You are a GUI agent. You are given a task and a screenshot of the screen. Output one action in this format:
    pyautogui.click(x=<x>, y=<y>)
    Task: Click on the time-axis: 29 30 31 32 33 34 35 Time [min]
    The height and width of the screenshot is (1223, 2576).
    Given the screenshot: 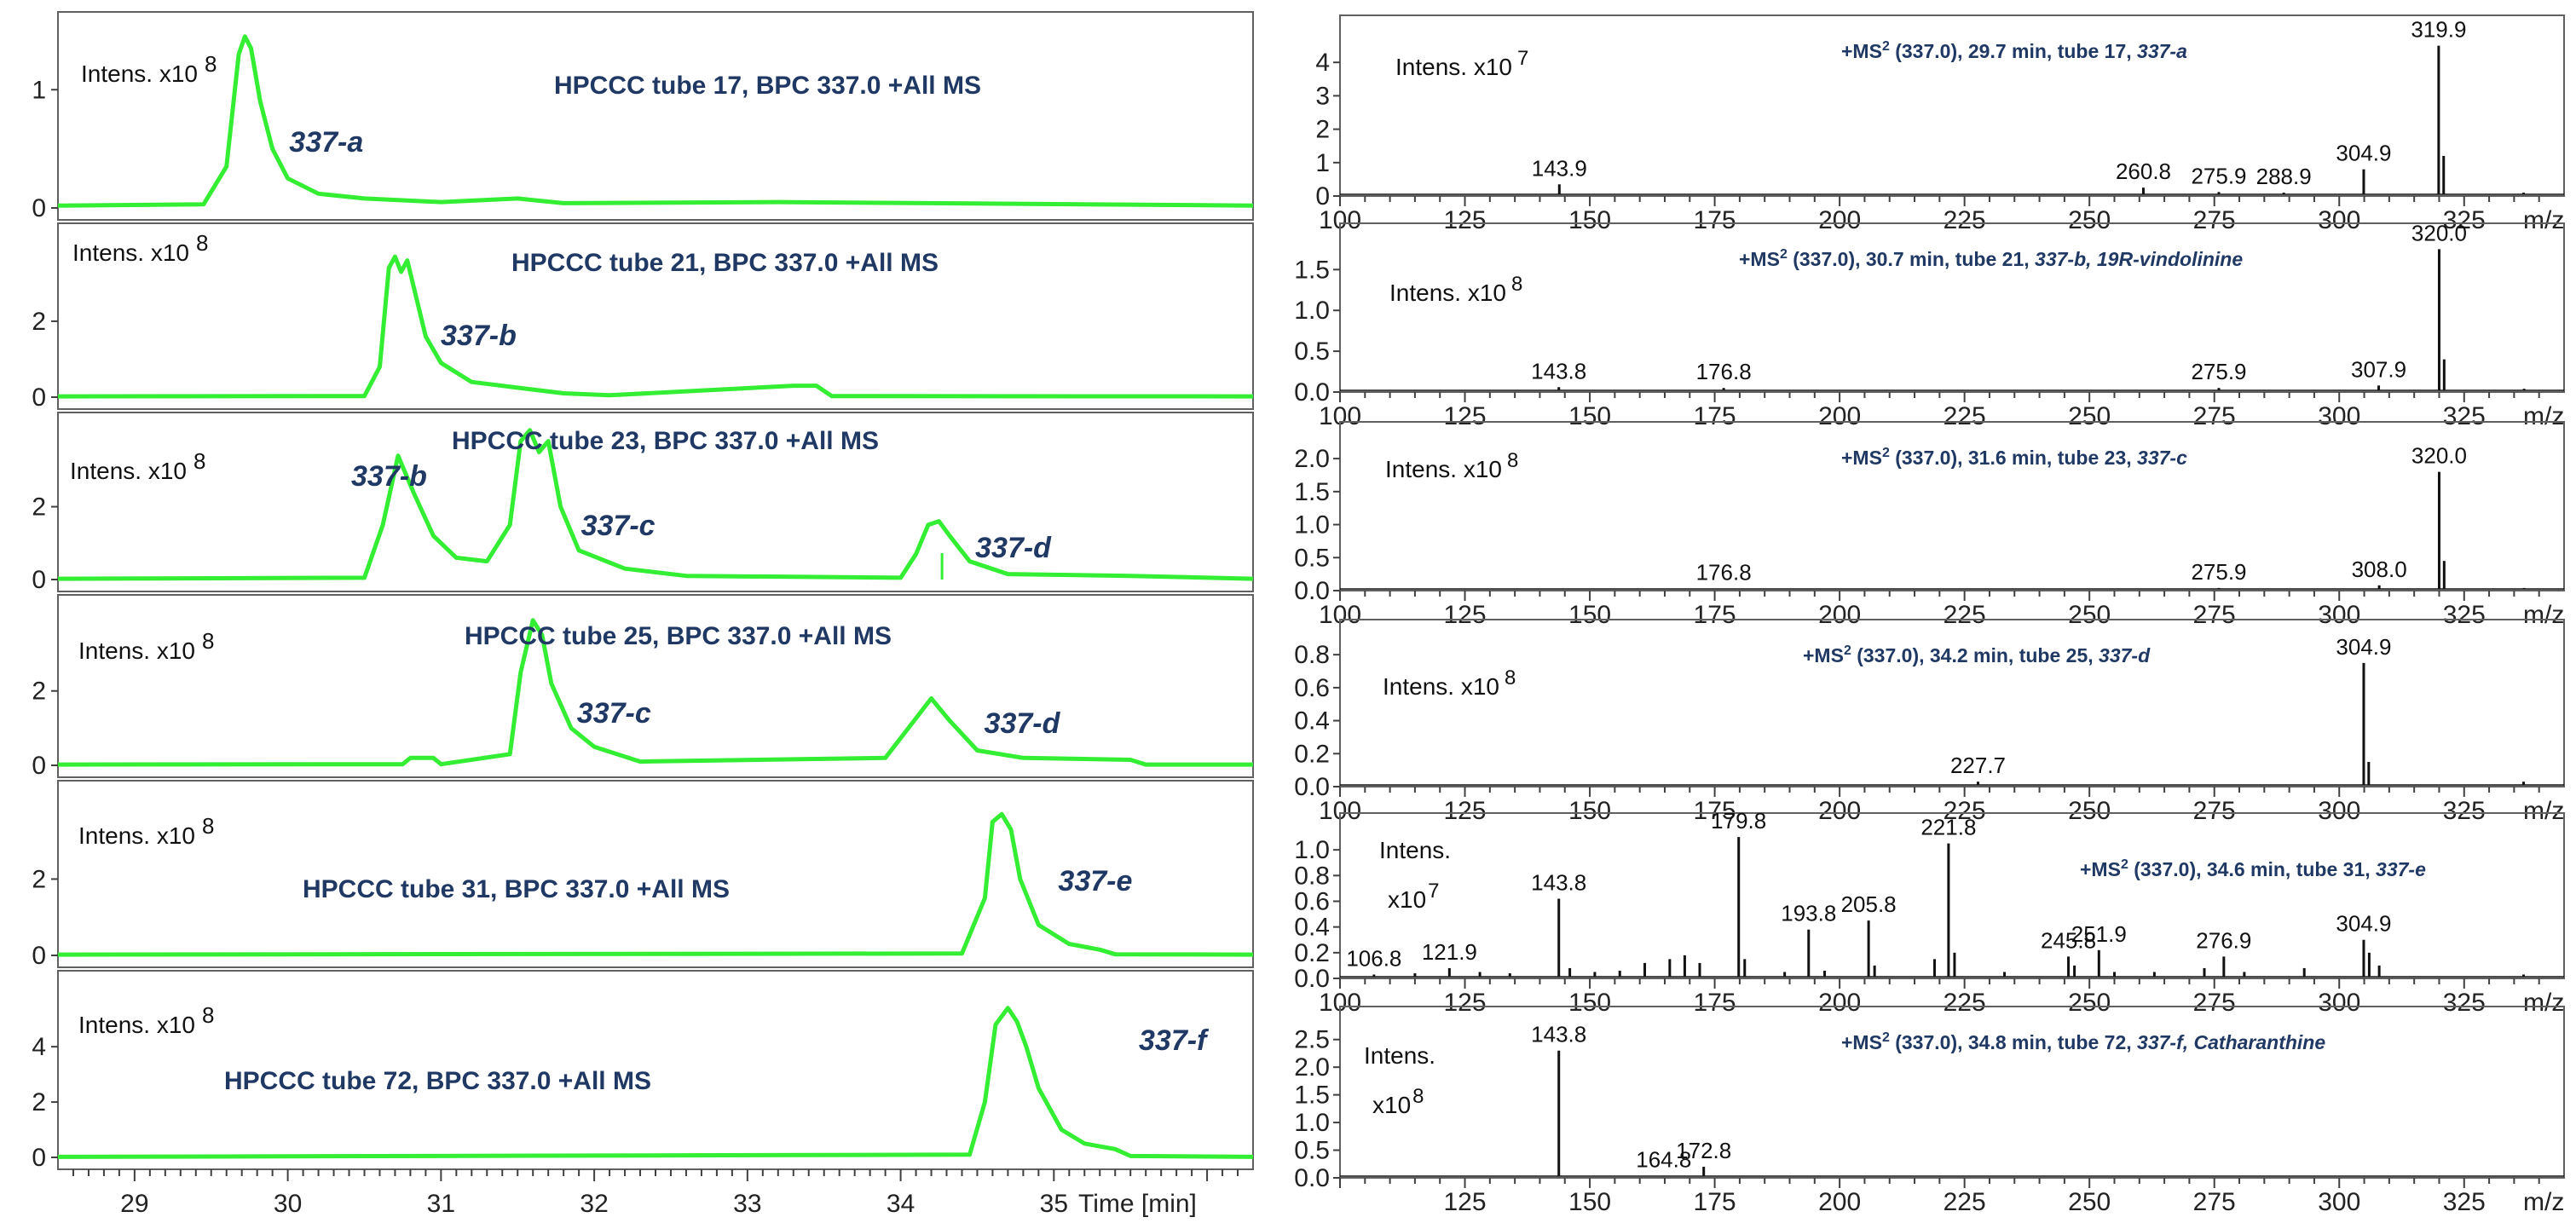 What is the action you would take?
    pyautogui.click(x=655, y=1193)
    